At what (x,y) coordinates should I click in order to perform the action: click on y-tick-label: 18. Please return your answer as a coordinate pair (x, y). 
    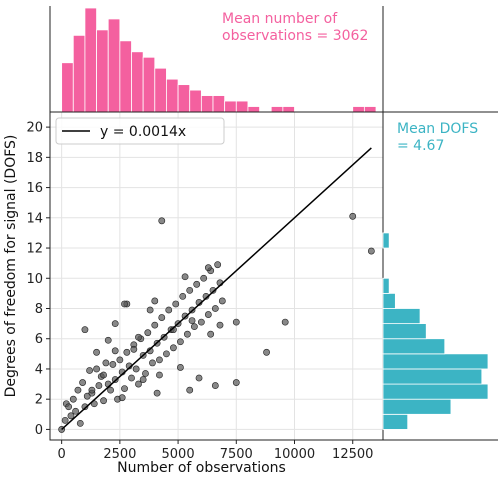
    Looking at the image, I should click on (34, 158).